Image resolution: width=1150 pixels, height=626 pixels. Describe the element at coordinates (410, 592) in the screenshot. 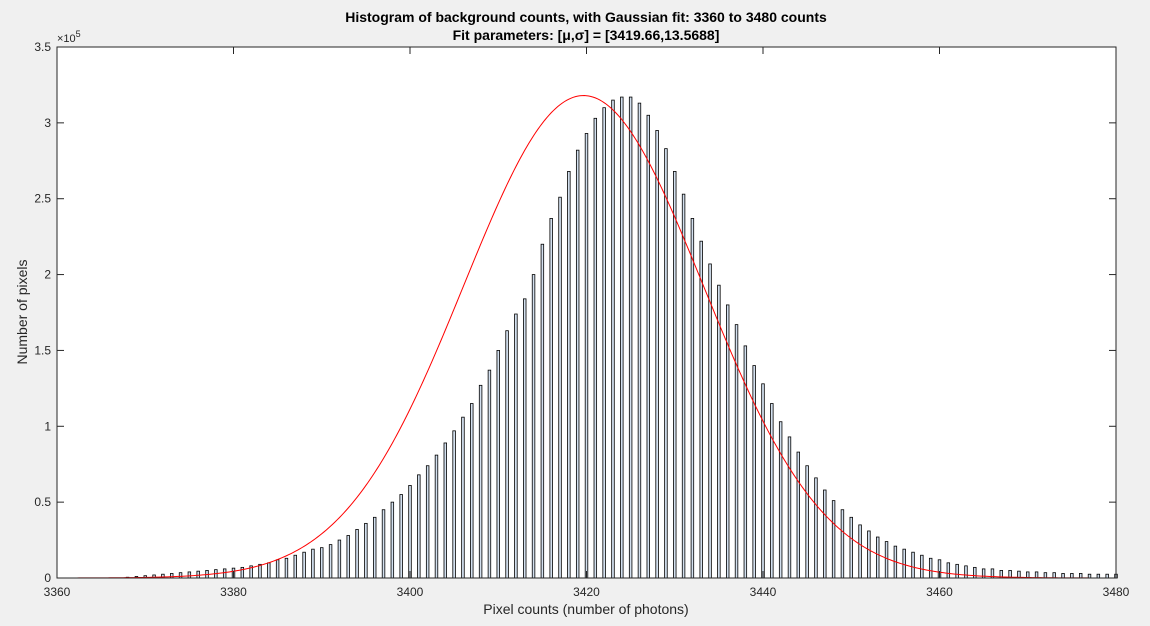

I see `x-tick-label: 3400` at that location.